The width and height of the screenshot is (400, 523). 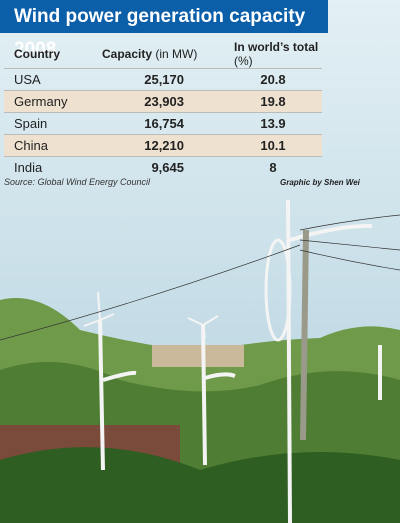 What do you see at coordinates (37, 54) in the screenshot?
I see `header-text: Country` at bounding box center [37, 54].